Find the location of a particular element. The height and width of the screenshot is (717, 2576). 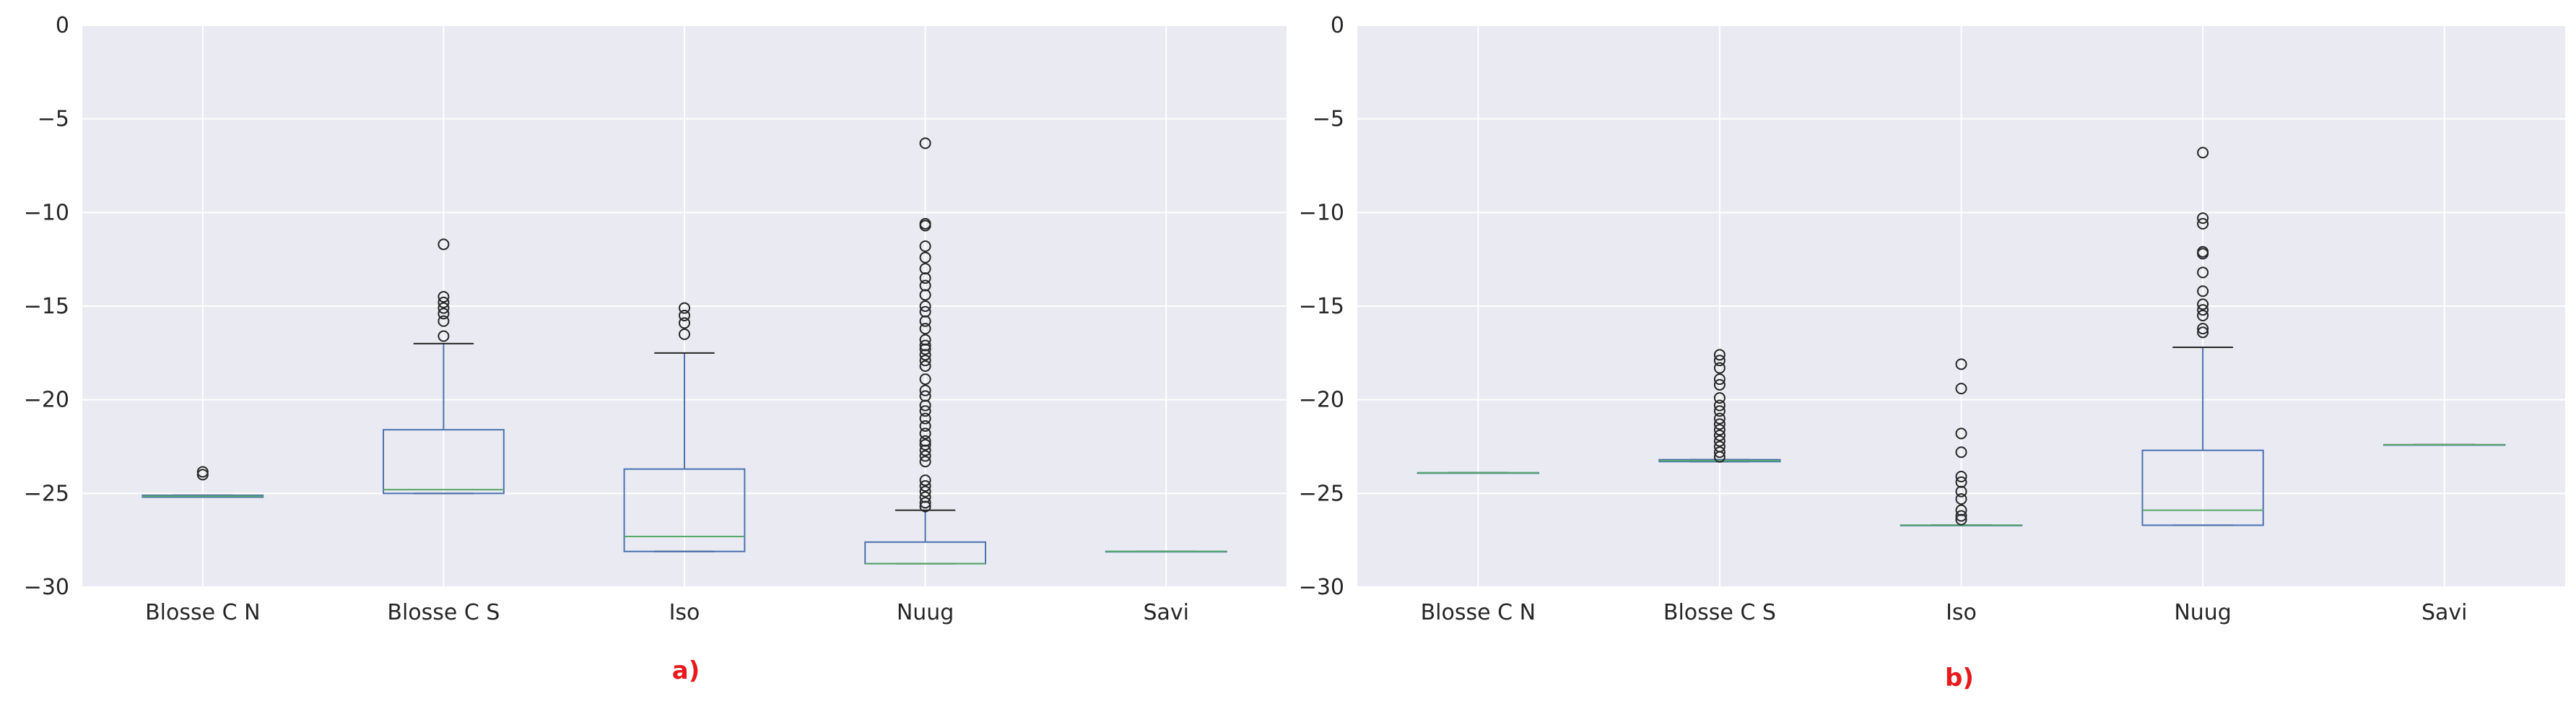

box-nuug is located at coordinates (925, 351).